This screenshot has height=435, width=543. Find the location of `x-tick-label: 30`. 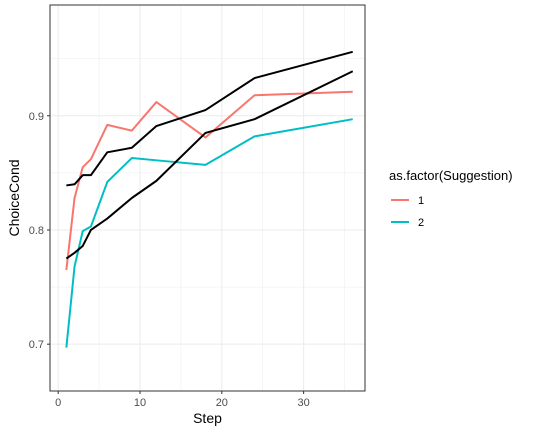

x-tick-label: 30 is located at coordinates (304, 403).